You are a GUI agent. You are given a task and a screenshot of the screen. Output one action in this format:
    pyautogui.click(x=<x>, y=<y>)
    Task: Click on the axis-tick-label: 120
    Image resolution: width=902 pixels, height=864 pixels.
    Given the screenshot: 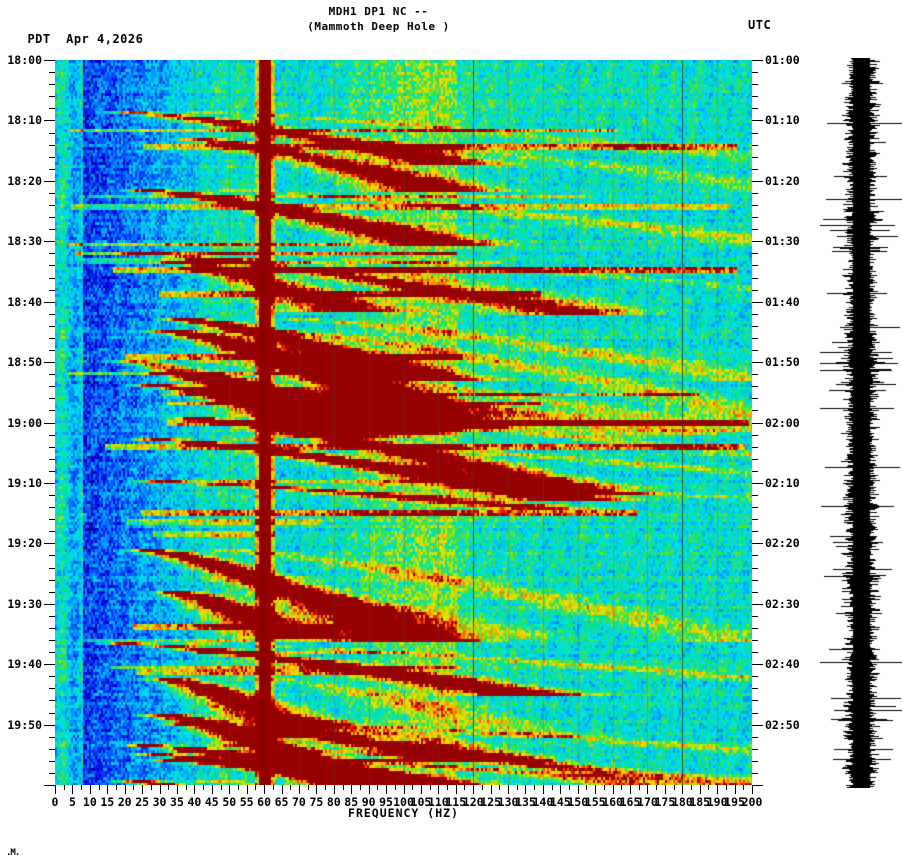 What is the action you would take?
    pyautogui.click(x=473, y=802)
    